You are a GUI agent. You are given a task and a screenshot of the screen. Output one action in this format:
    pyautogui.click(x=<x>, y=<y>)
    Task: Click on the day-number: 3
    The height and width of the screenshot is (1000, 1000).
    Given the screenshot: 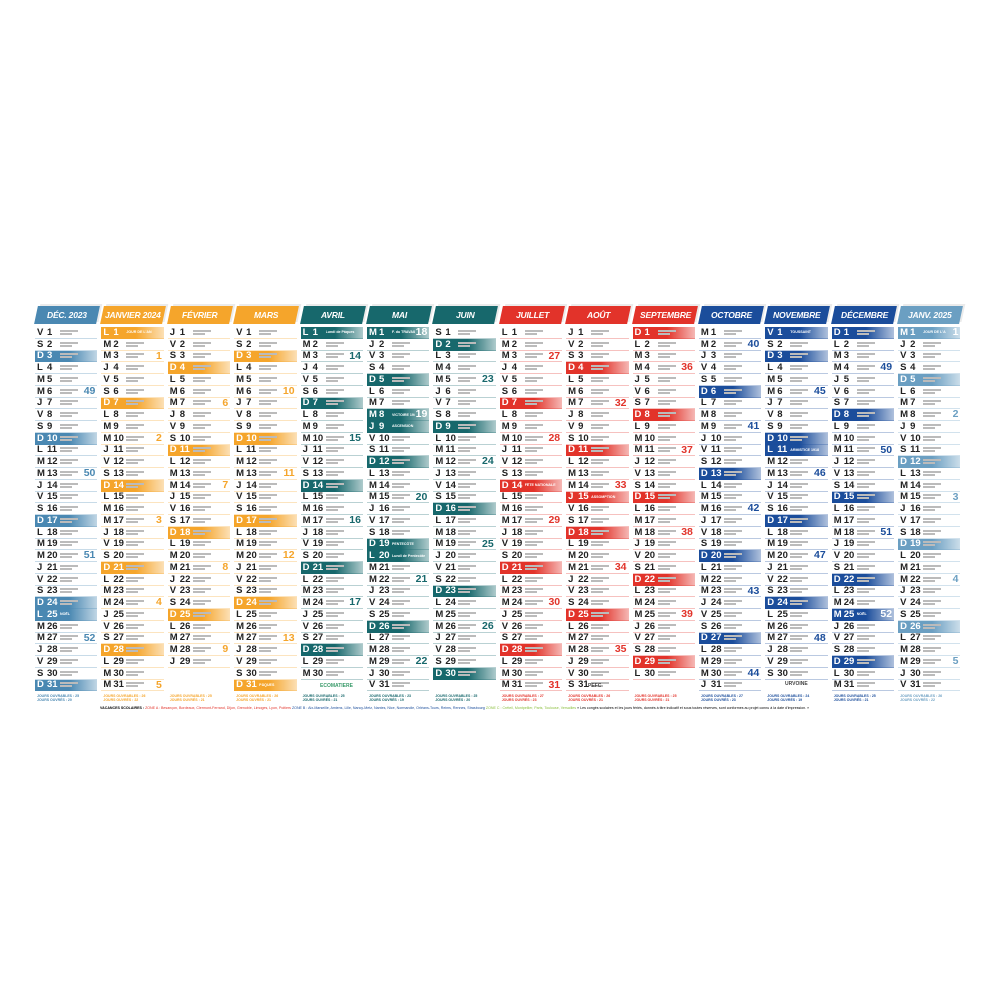 What is the action you would take?
    pyautogui.click(x=249, y=356)
    